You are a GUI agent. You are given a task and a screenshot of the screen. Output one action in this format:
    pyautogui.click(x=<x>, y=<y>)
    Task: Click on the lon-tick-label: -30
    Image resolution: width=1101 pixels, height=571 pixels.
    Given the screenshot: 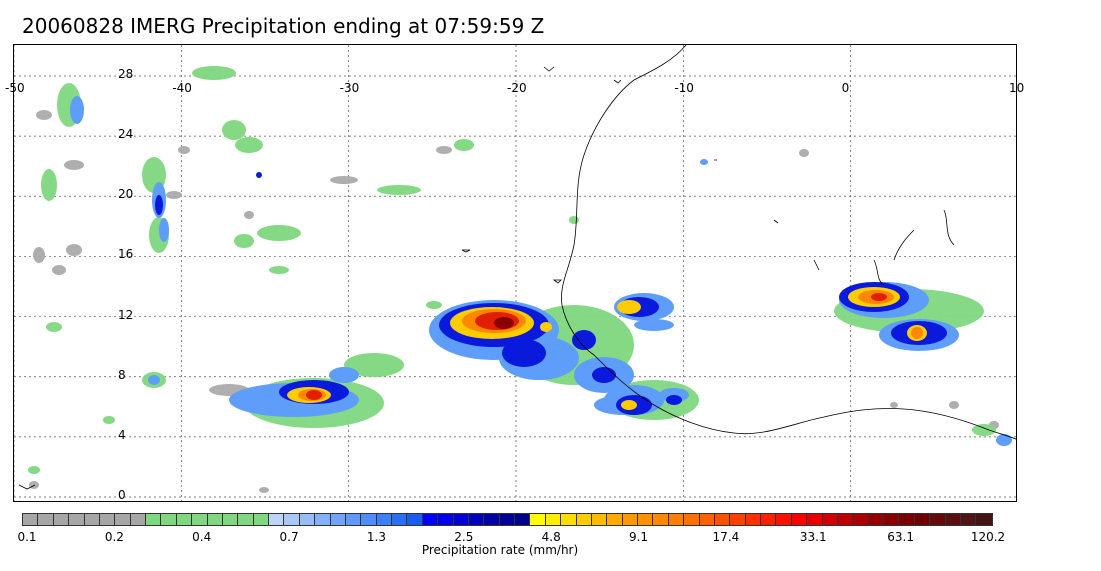 What is the action you would take?
    pyautogui.click(x=349, y=88)
    